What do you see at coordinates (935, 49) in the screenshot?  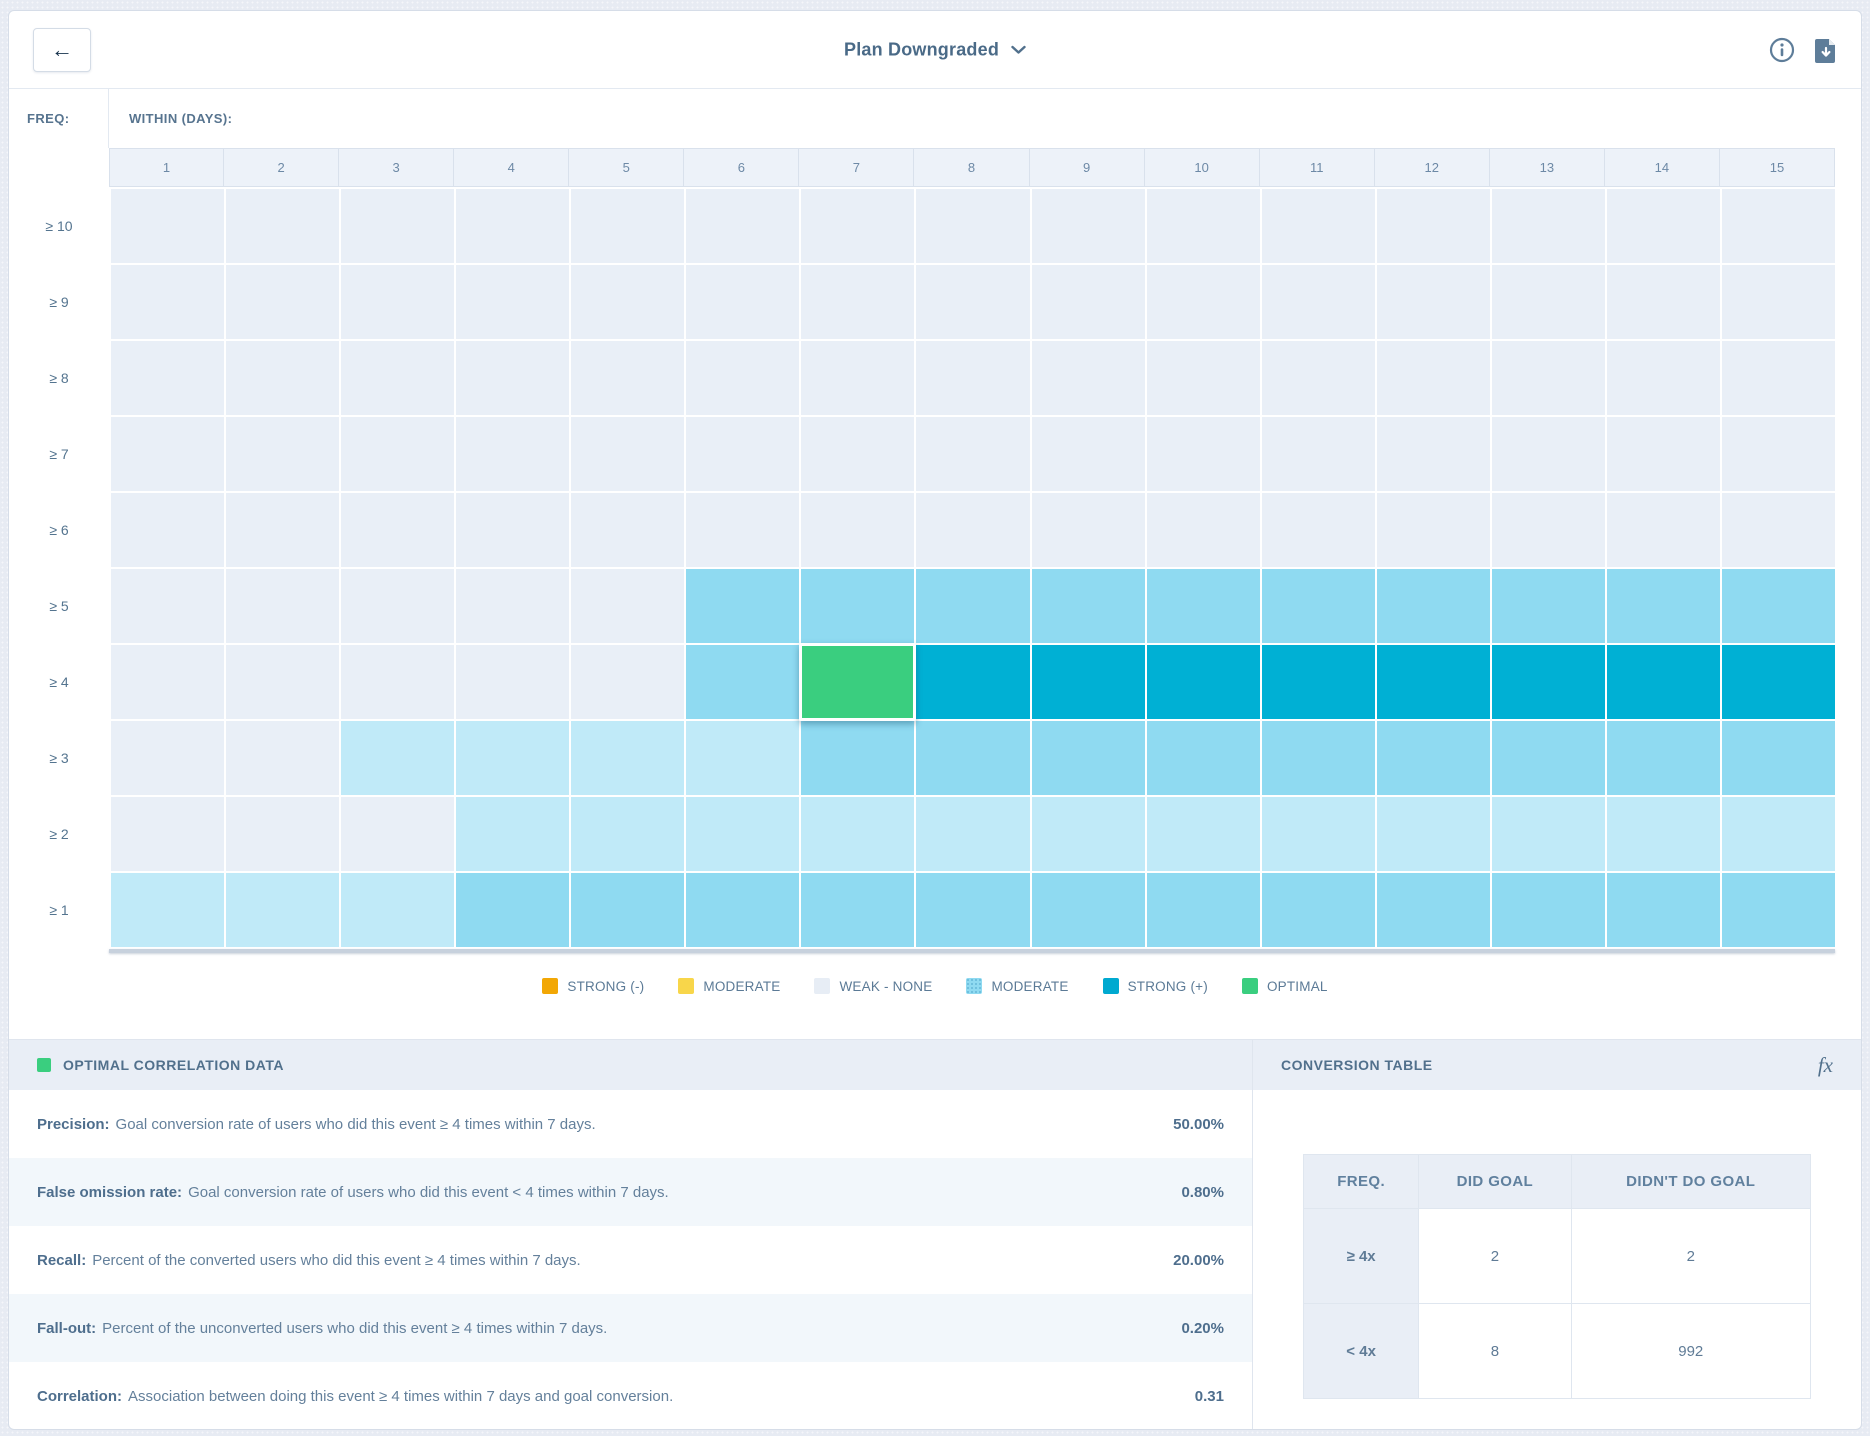 I see `event-title-dropdown: Plan Downgraded` at bounding box center [935, 49].